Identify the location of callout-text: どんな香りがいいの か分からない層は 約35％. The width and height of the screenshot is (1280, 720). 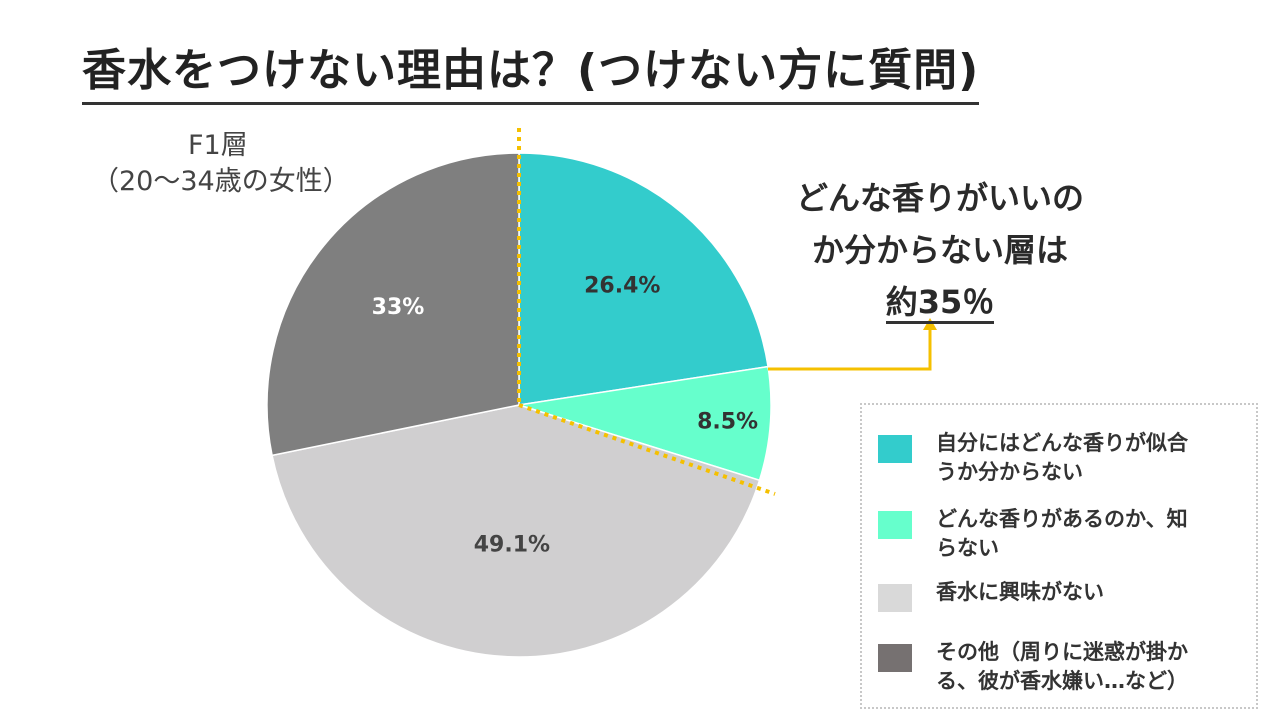
(940, 250).